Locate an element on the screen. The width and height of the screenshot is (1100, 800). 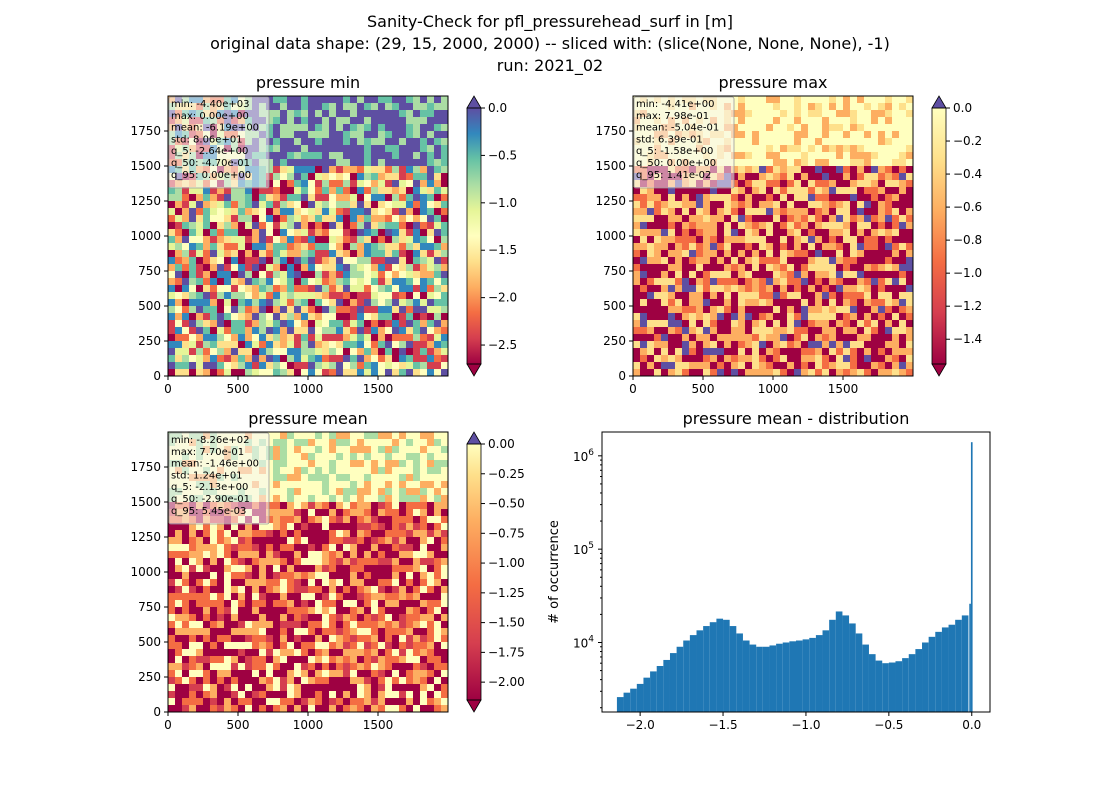
colorbar-tick-label: −0.5 is located at coordinates (502, 155).